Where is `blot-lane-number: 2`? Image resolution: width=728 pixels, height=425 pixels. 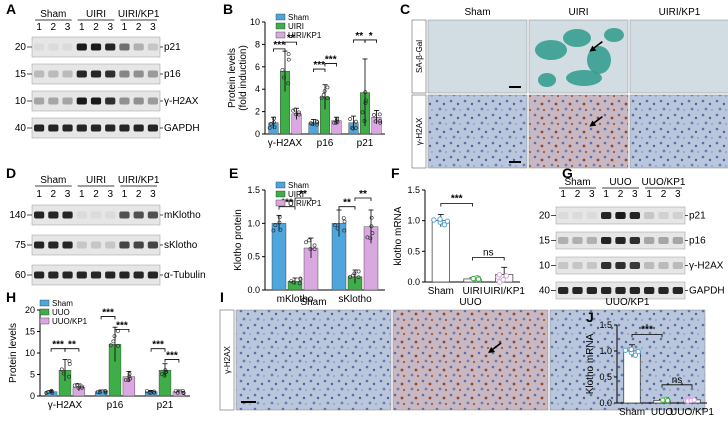
blot-lane-number: 2 is located at coordinates (54, 27).